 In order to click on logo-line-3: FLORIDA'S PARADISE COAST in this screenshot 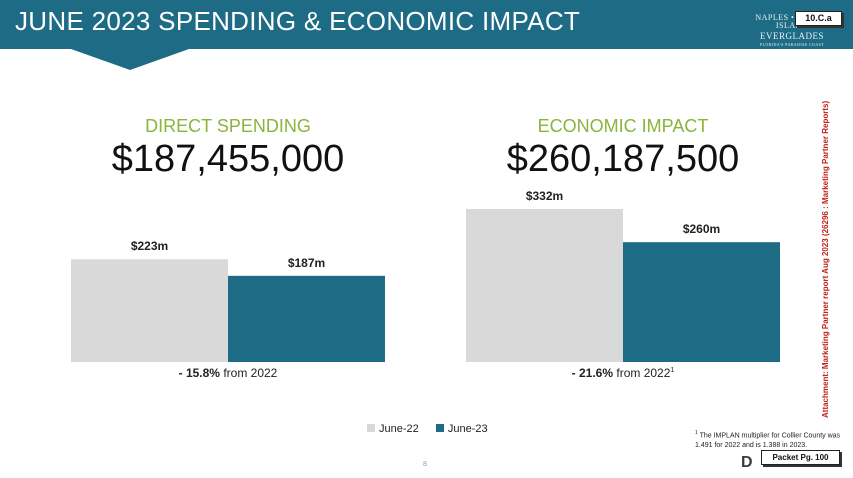, I will do `click(792, 44)`.